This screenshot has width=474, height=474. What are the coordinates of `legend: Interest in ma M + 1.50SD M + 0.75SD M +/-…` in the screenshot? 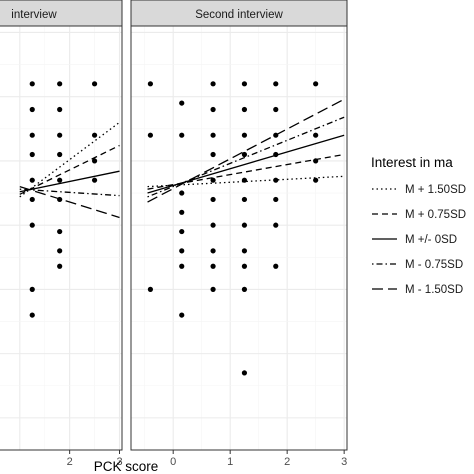 It's located at (418, 225).